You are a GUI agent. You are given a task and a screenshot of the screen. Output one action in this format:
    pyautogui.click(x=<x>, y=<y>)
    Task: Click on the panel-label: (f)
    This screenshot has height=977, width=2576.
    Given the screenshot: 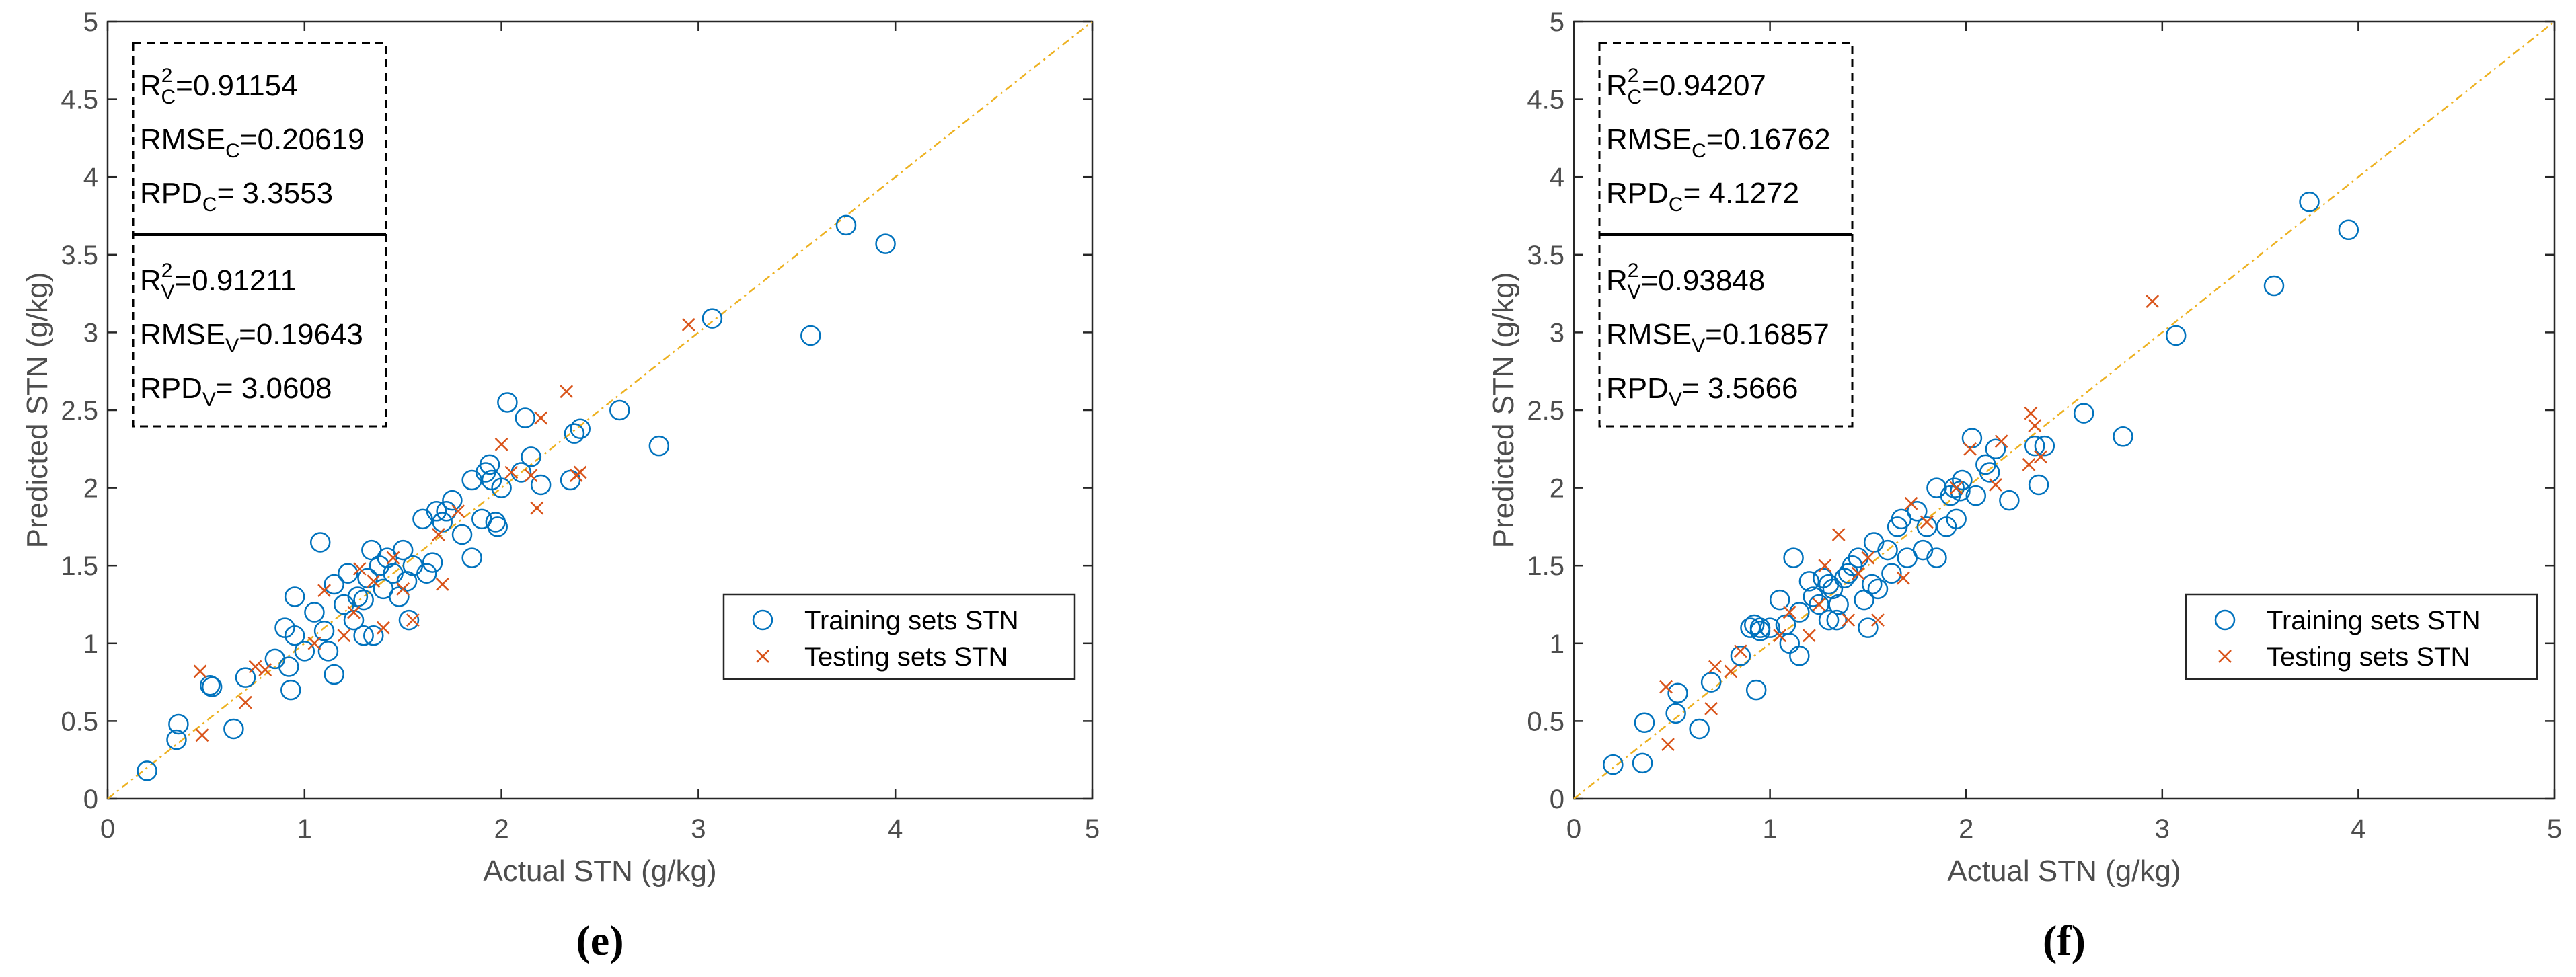 What is the action you would take?
    pyautogui.click(x=2064, y=940)
    